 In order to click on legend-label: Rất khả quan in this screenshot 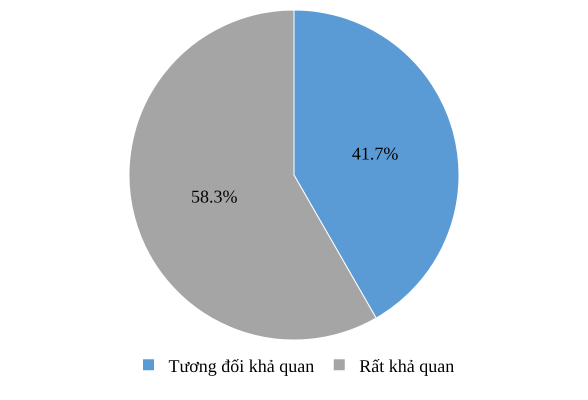, I will do `click(406, 366)`.